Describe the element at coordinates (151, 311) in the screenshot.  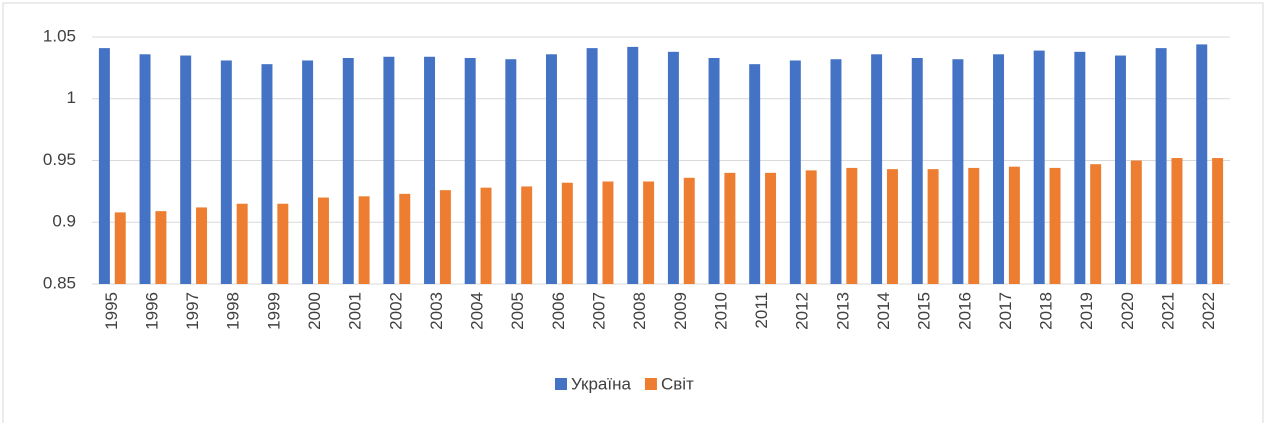
I see `x-tick-label: 1996` at that location.